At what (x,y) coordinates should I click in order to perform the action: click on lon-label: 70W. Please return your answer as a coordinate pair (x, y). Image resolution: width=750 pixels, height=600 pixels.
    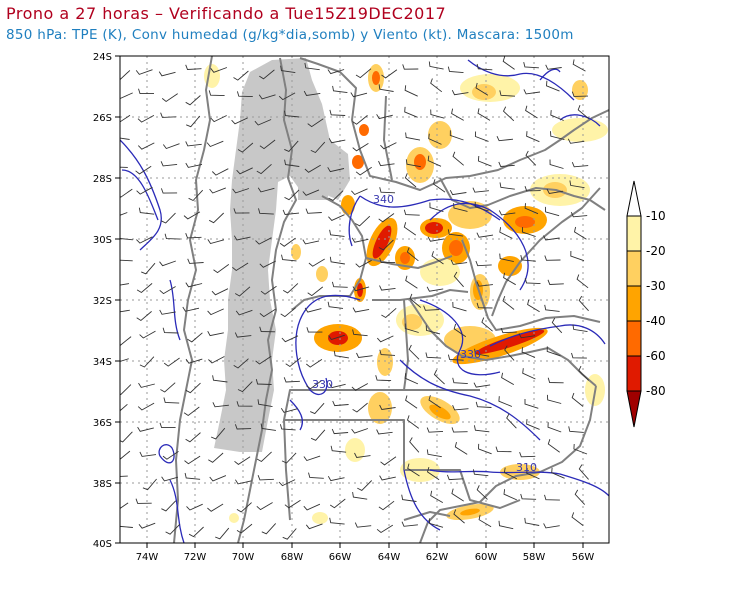
    Looking at the image, I should click on (243, 557).